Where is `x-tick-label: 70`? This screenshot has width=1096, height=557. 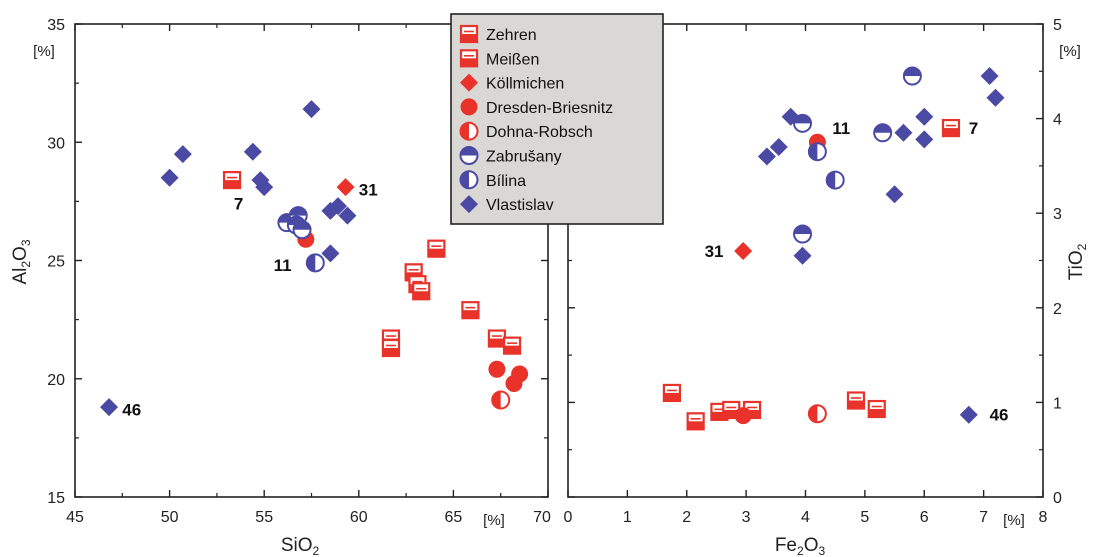 x-tick-label: 70 is located at coordinates (542, 517).